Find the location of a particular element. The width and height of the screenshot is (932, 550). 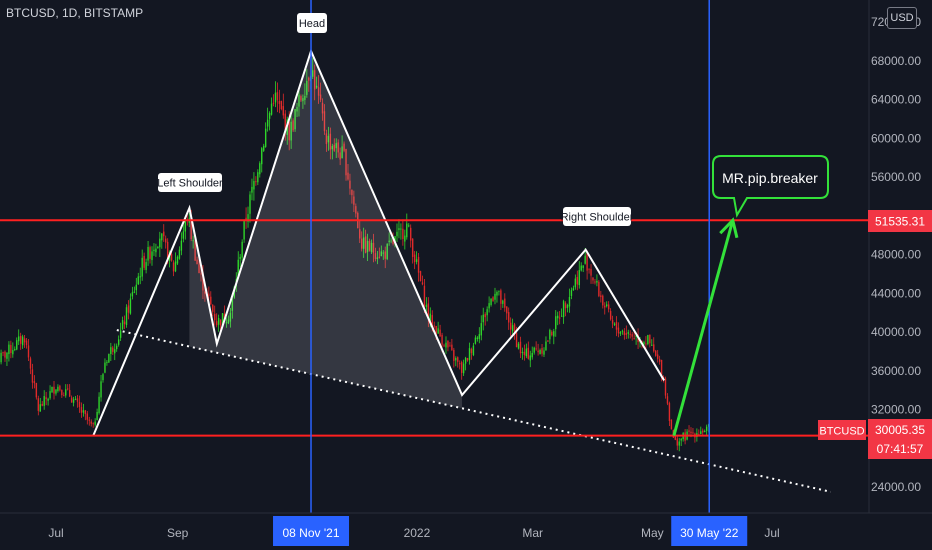

y-tick-label: 32000.00 is located at coordinates (896, 410).